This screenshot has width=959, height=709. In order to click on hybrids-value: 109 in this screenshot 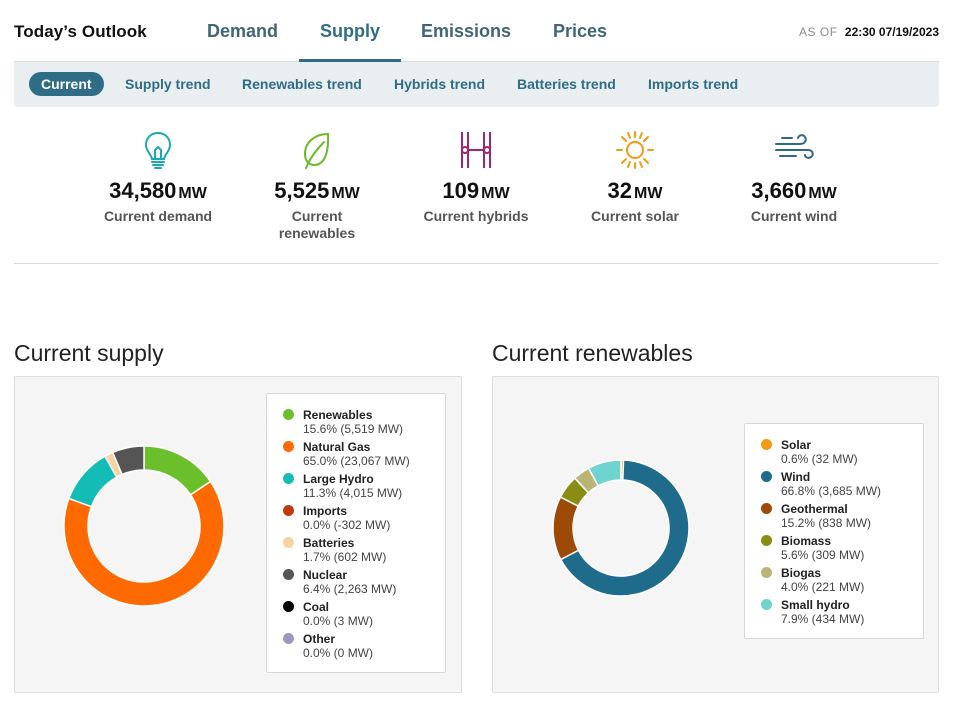, I will do `click(461, 190)`.